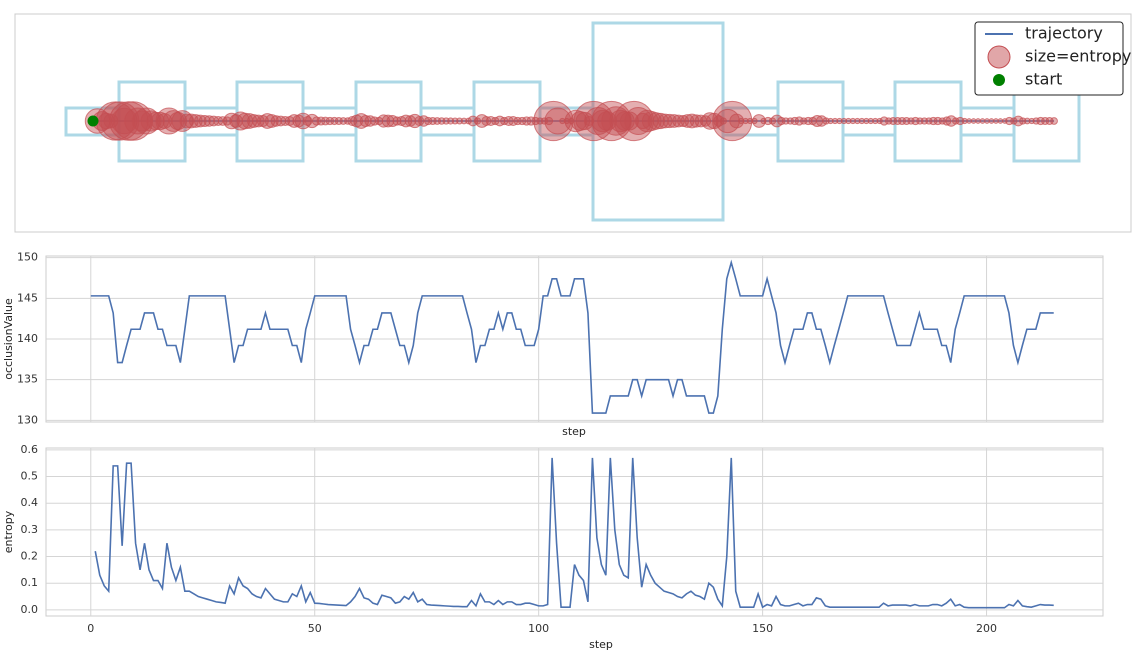 The height and width of the screenshot is (657, 1143). What do you see at coordinates (1043, 79) in the screenshot?
I see `legend-label: start` at bounding box center [1043, 79].